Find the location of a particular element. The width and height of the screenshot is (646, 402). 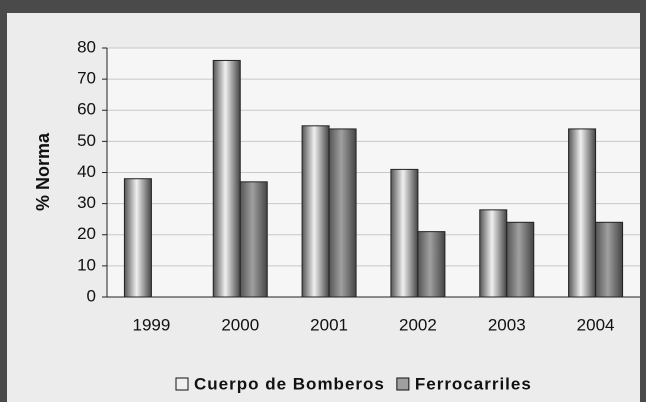

legend-label: Ferrocarriles is located at coordinates (473, 383).